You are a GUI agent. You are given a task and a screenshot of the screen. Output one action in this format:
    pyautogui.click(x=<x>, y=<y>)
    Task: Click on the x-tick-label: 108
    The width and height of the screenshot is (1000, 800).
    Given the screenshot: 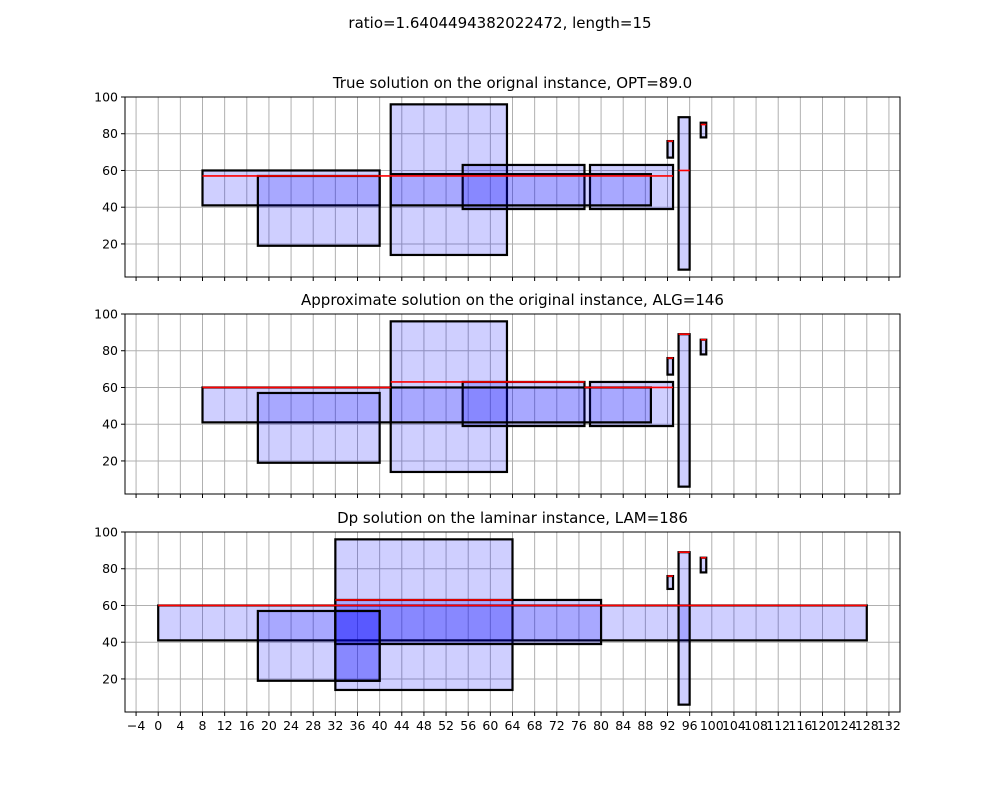 What is the action you would take?
    pyautogui.click(x=756, y=725)
    